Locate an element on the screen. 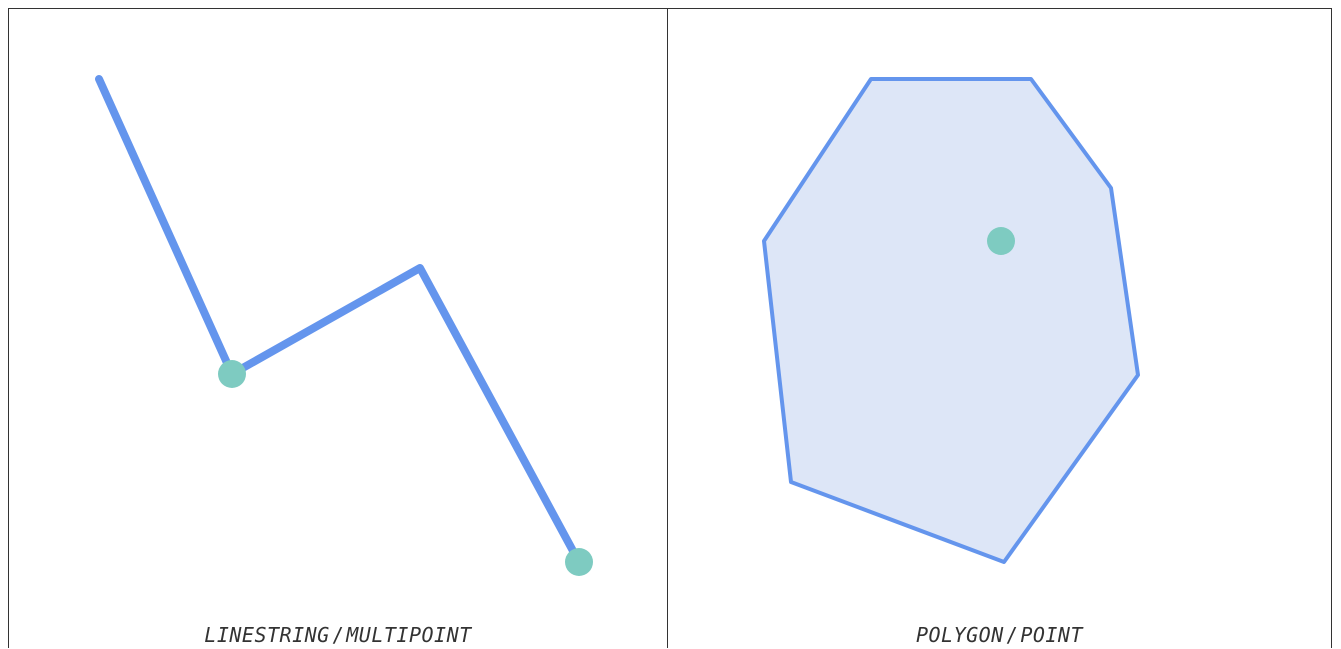 This screenshot has width=1341, height=649. caption-geometry-type: LINESTRING is located at coordinates (267, 635).